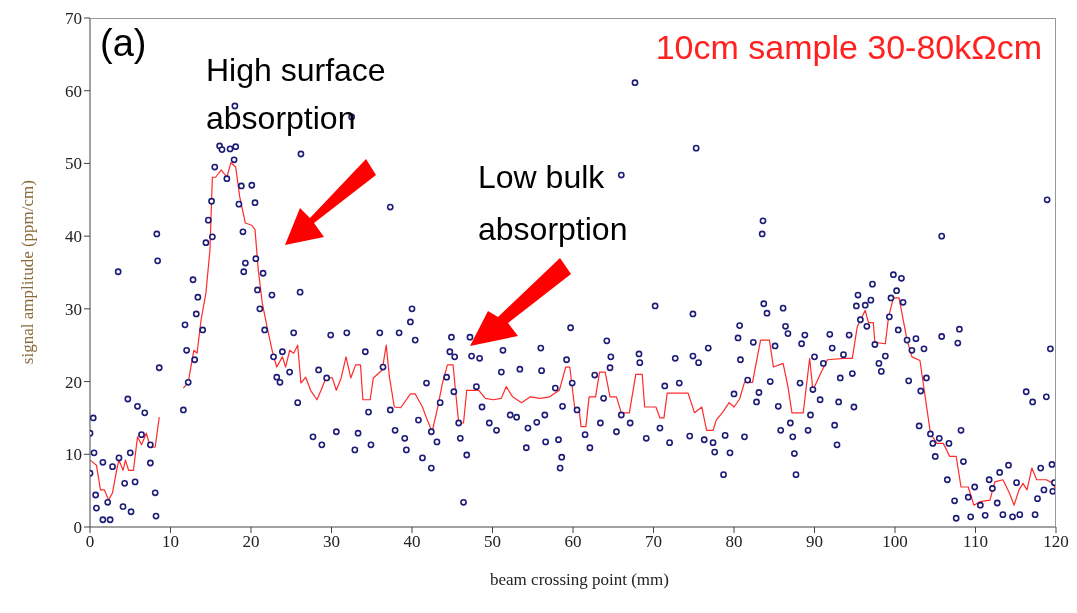 The width and height of the screenshot is (1077, 613). What do you see at coordinates (653, 542) in the screenshot?
I see `x-tick-label: 70` at bounding box center [653, 542].